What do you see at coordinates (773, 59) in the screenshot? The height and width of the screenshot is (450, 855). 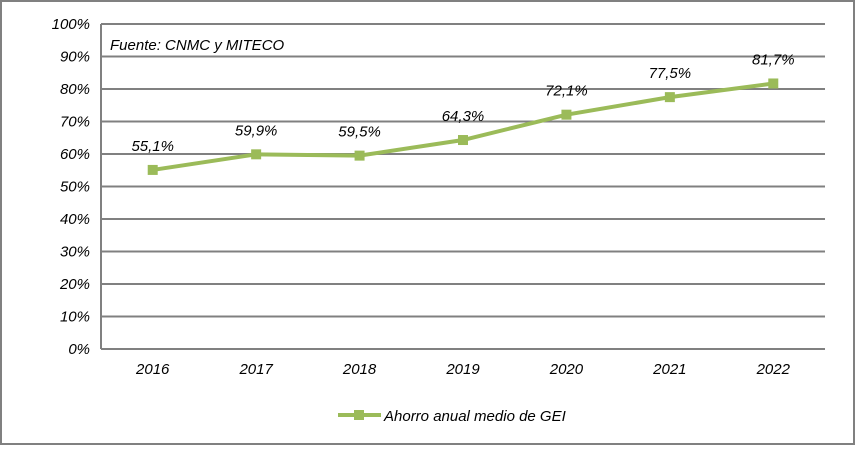 I see `data-label: 81,7%` at bounding box center [773, 59].